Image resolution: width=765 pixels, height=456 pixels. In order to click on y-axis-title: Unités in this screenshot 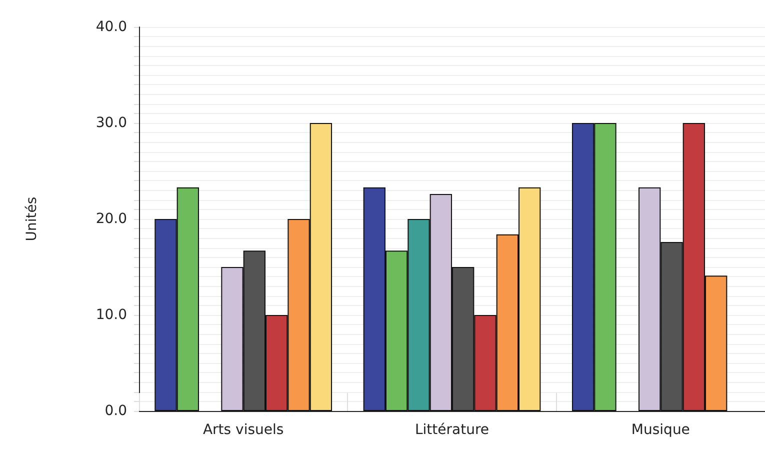, I will do `click(32, 219)`.